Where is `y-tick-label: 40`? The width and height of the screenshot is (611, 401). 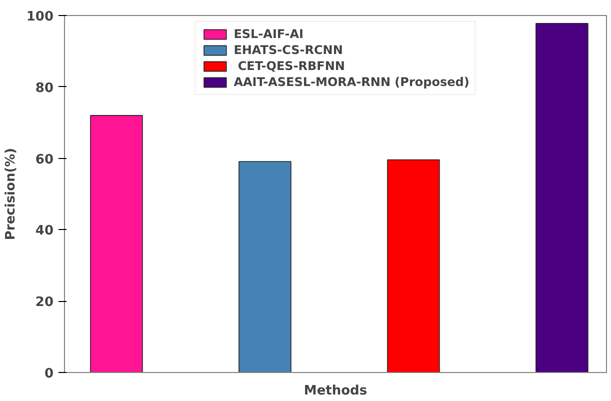 y-tick-label: 40 is located at coordinates (44, 231).